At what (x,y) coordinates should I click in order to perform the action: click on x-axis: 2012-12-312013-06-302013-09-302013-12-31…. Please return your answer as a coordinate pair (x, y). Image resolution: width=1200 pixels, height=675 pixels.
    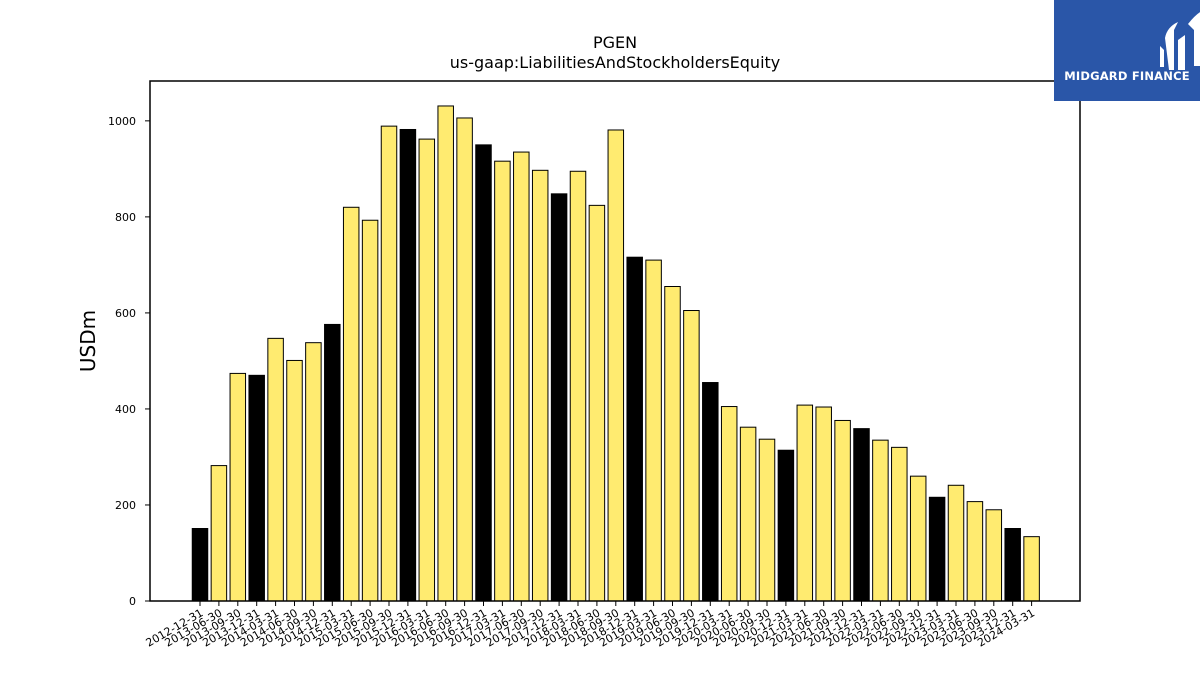
    Looking at the image, I should click on (590, 625).